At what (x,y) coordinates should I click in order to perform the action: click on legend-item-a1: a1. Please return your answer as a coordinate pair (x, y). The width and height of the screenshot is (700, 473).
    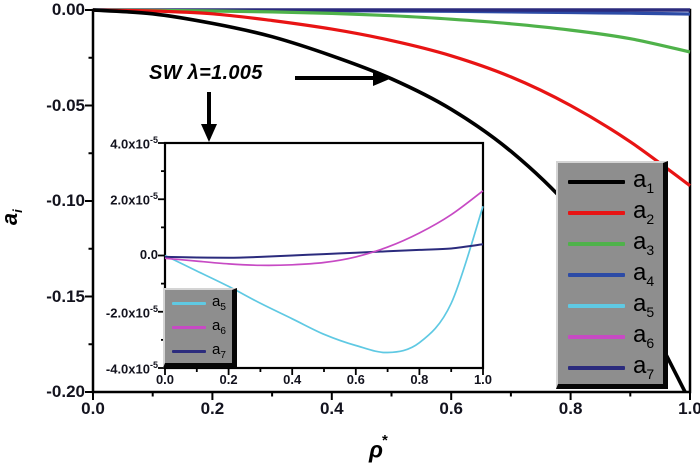
    Looking at the image, I should click on (615, 181).